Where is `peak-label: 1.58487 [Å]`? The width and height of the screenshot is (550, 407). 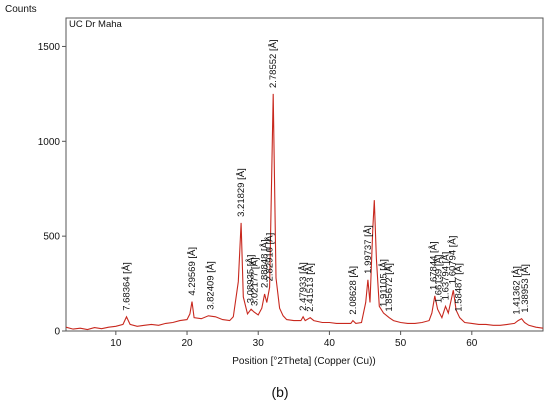 peak-label: 1.58487 [Å] is located at coordinates (458, 287).